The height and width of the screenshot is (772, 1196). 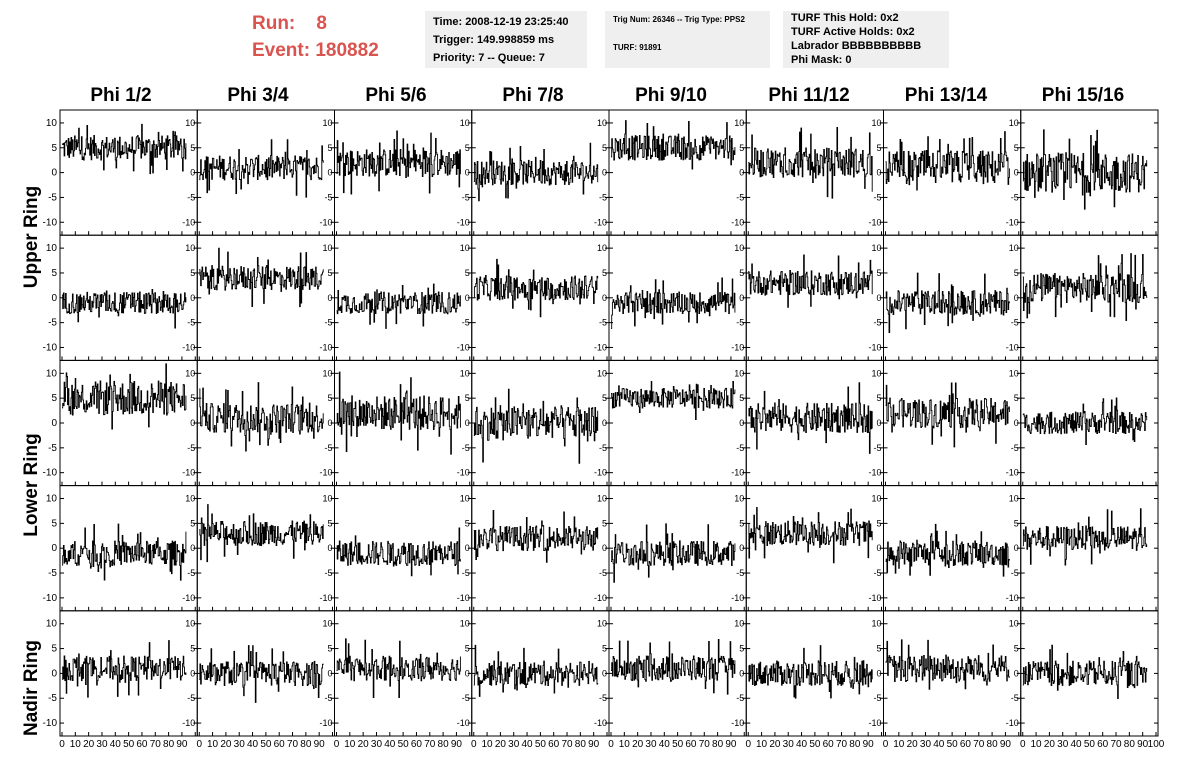 What do you see at coordinates (274, 23) in the screenshot?
I see `run-label: Run:` at bounding box center [274, 23].